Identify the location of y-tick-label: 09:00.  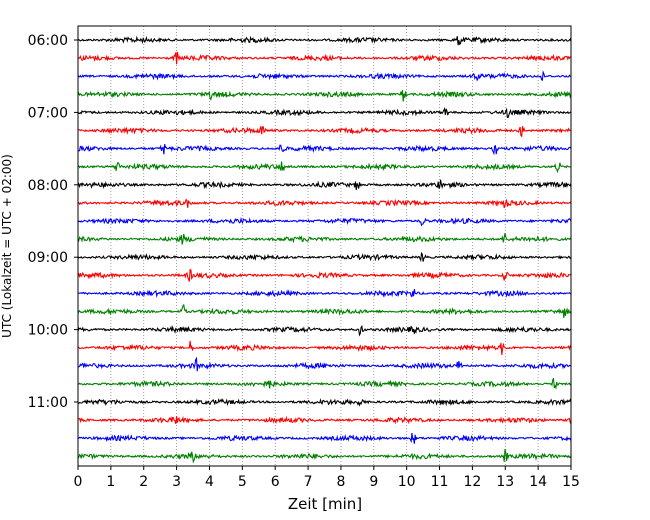
(48, 258).